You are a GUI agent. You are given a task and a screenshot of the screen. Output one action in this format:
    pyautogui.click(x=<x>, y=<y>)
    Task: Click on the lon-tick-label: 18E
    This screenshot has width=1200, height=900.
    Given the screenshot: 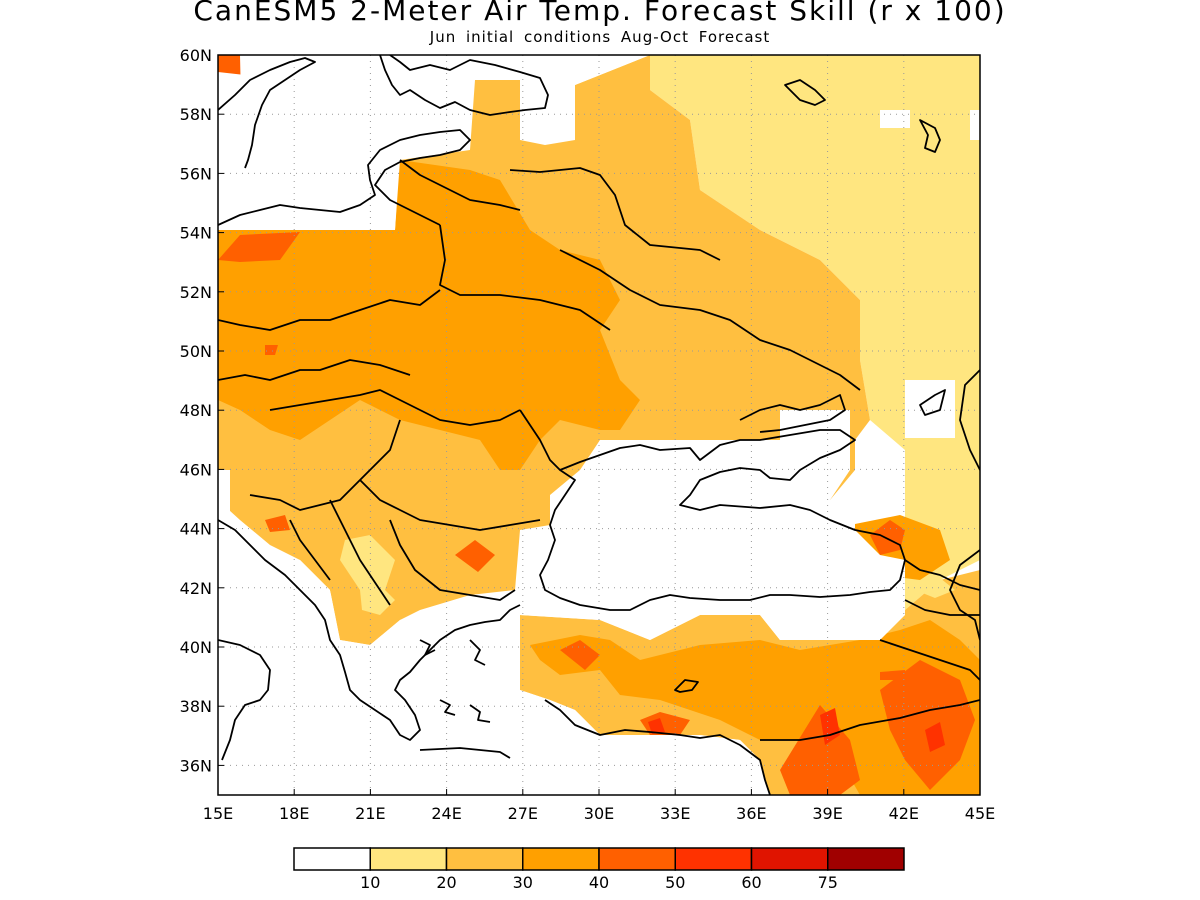 What is the action you would take?
    pyautogui.click(x=294, y=813)
    